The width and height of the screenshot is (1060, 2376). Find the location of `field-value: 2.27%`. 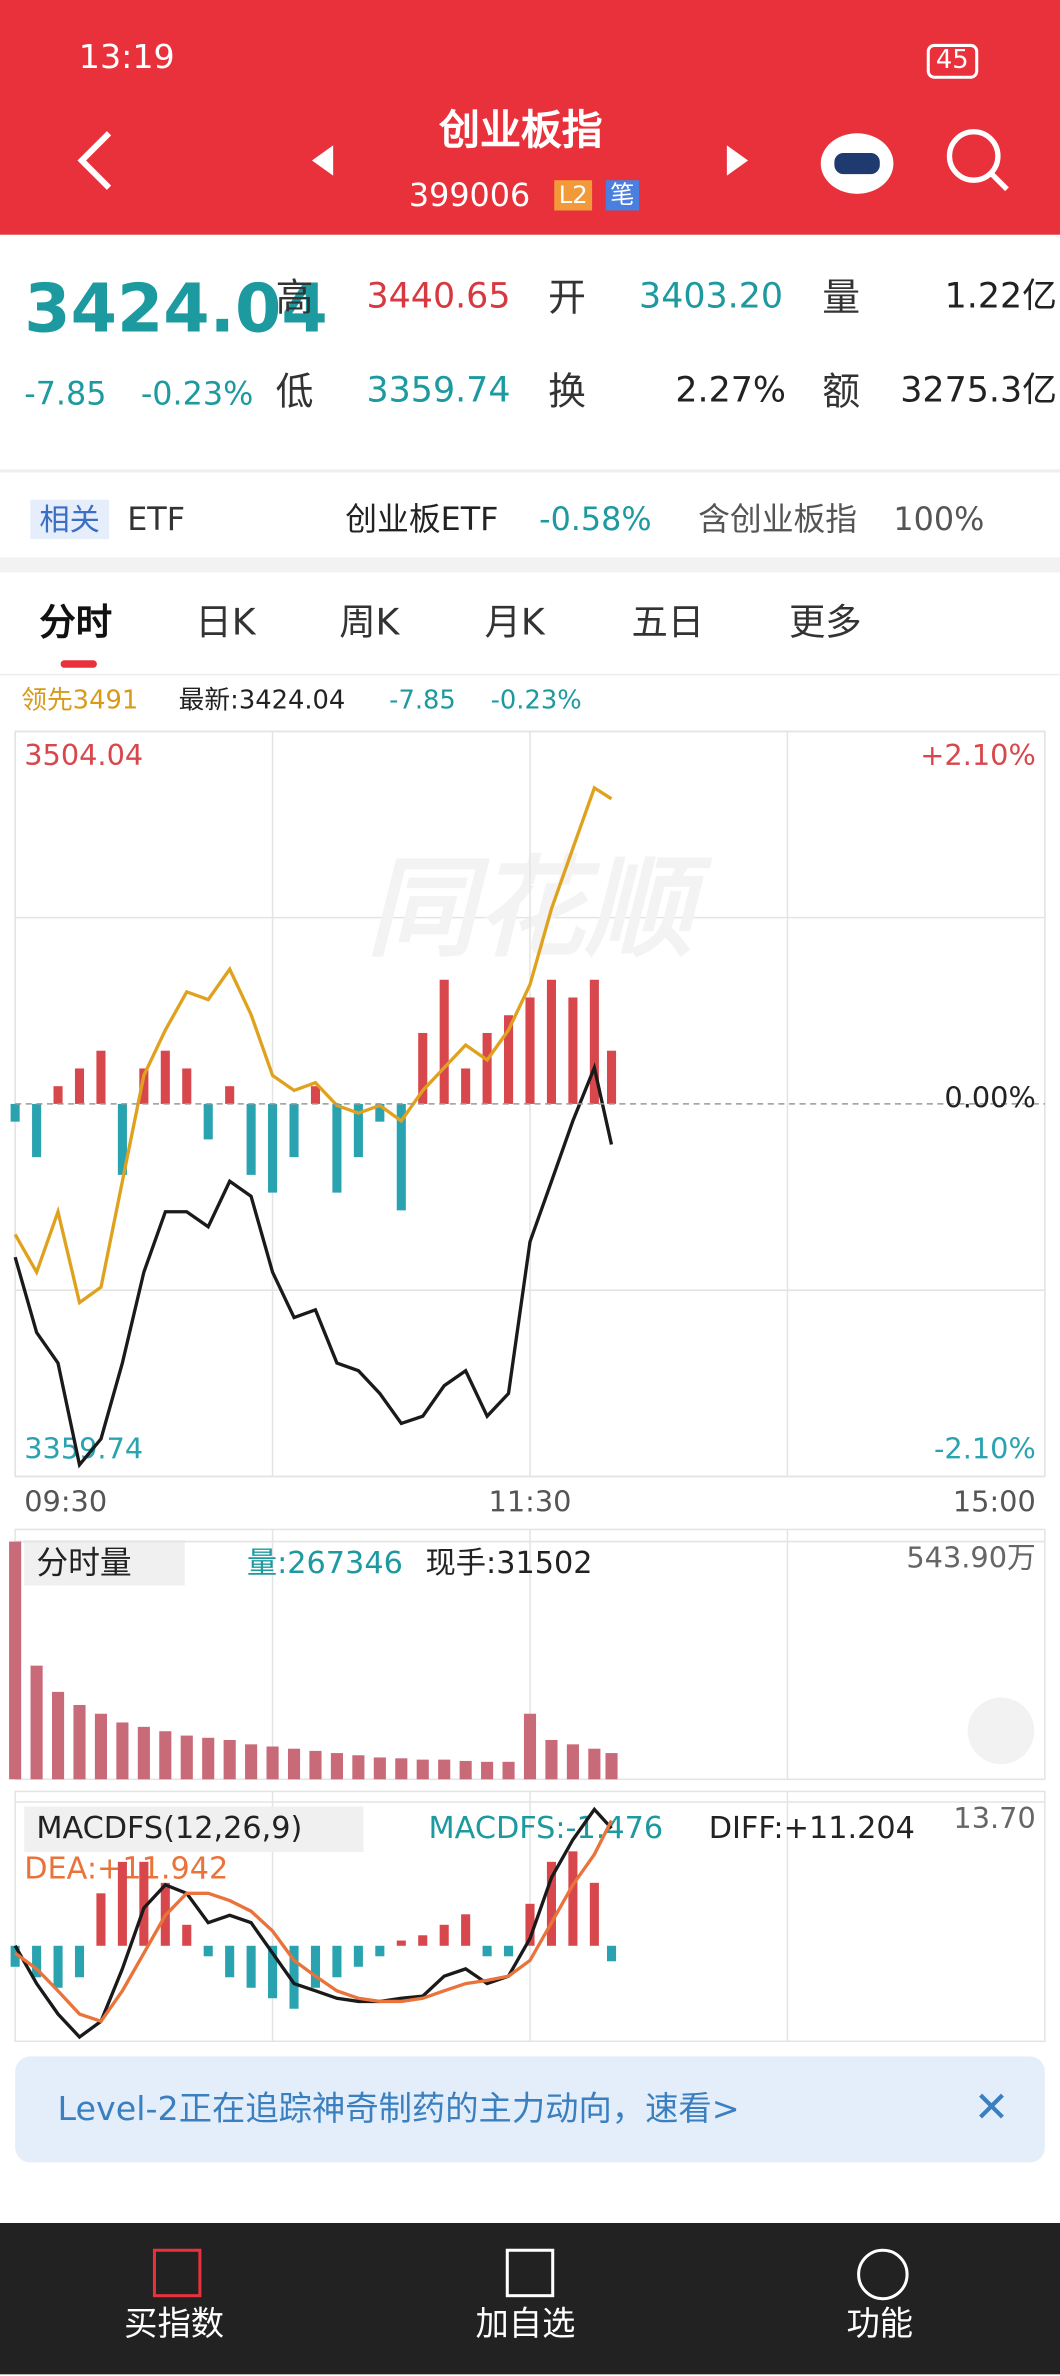

field-value: 2.27% is located at coordinates (731, 391).